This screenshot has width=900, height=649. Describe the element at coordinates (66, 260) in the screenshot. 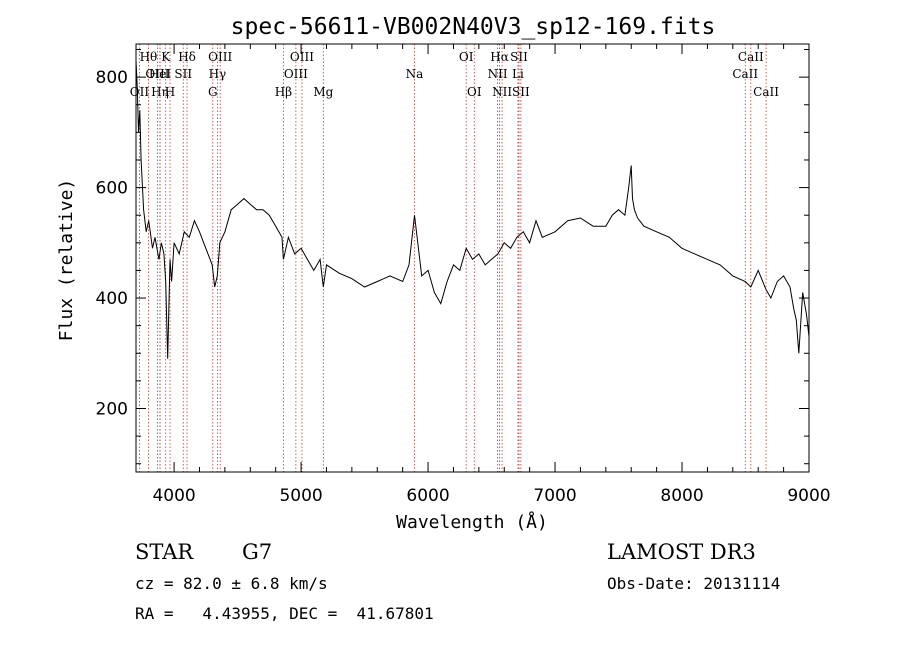

I see `y-axis-label: Flux (relative)` at that location.